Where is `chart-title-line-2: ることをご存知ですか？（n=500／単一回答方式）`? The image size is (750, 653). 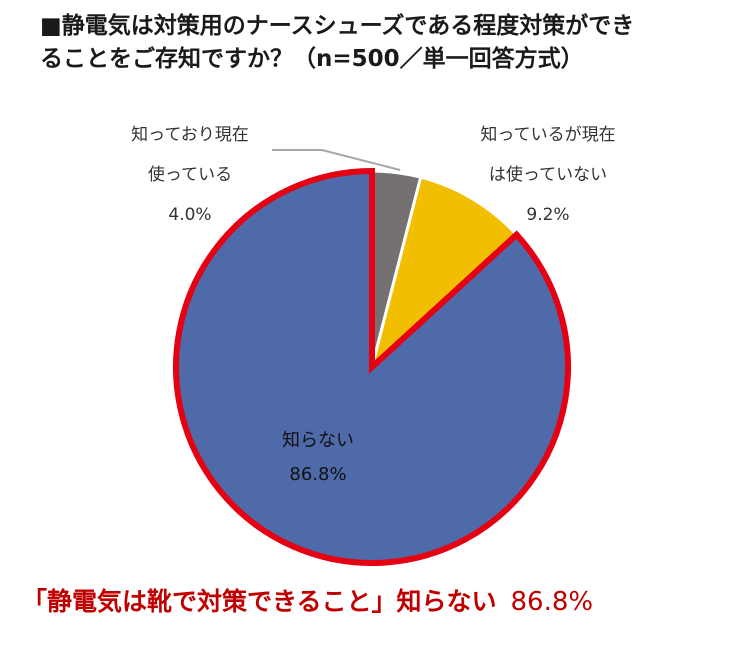 chart-title-line-2: ることをご存知ですか？（n=500／単一回答方式） is located at coordinates (312, 59).